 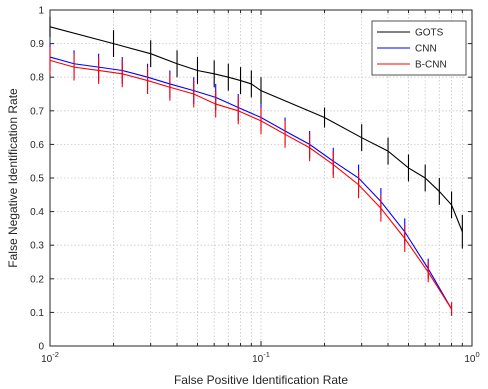 What do you see at coordinates (471, 357) in the screenshot?
I see `x-tick-label: 10⁰` at bounding box center [471, 357].